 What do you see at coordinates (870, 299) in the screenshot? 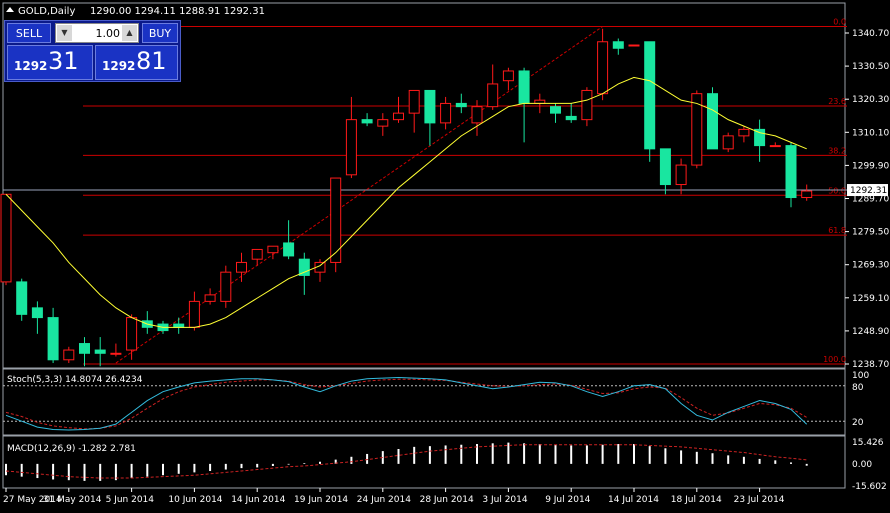
I see `price-axis-label: 1259.10` at bounding box center [870, 299].